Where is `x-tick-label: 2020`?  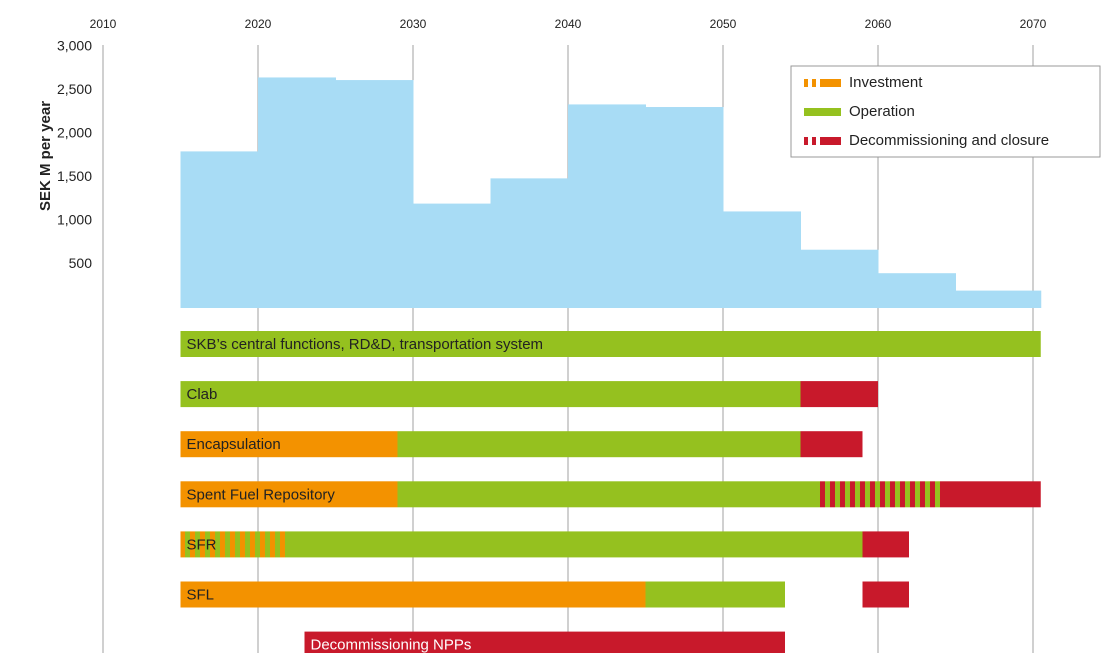 x-tick-label: 2020 is located at coordinates (258, 24).